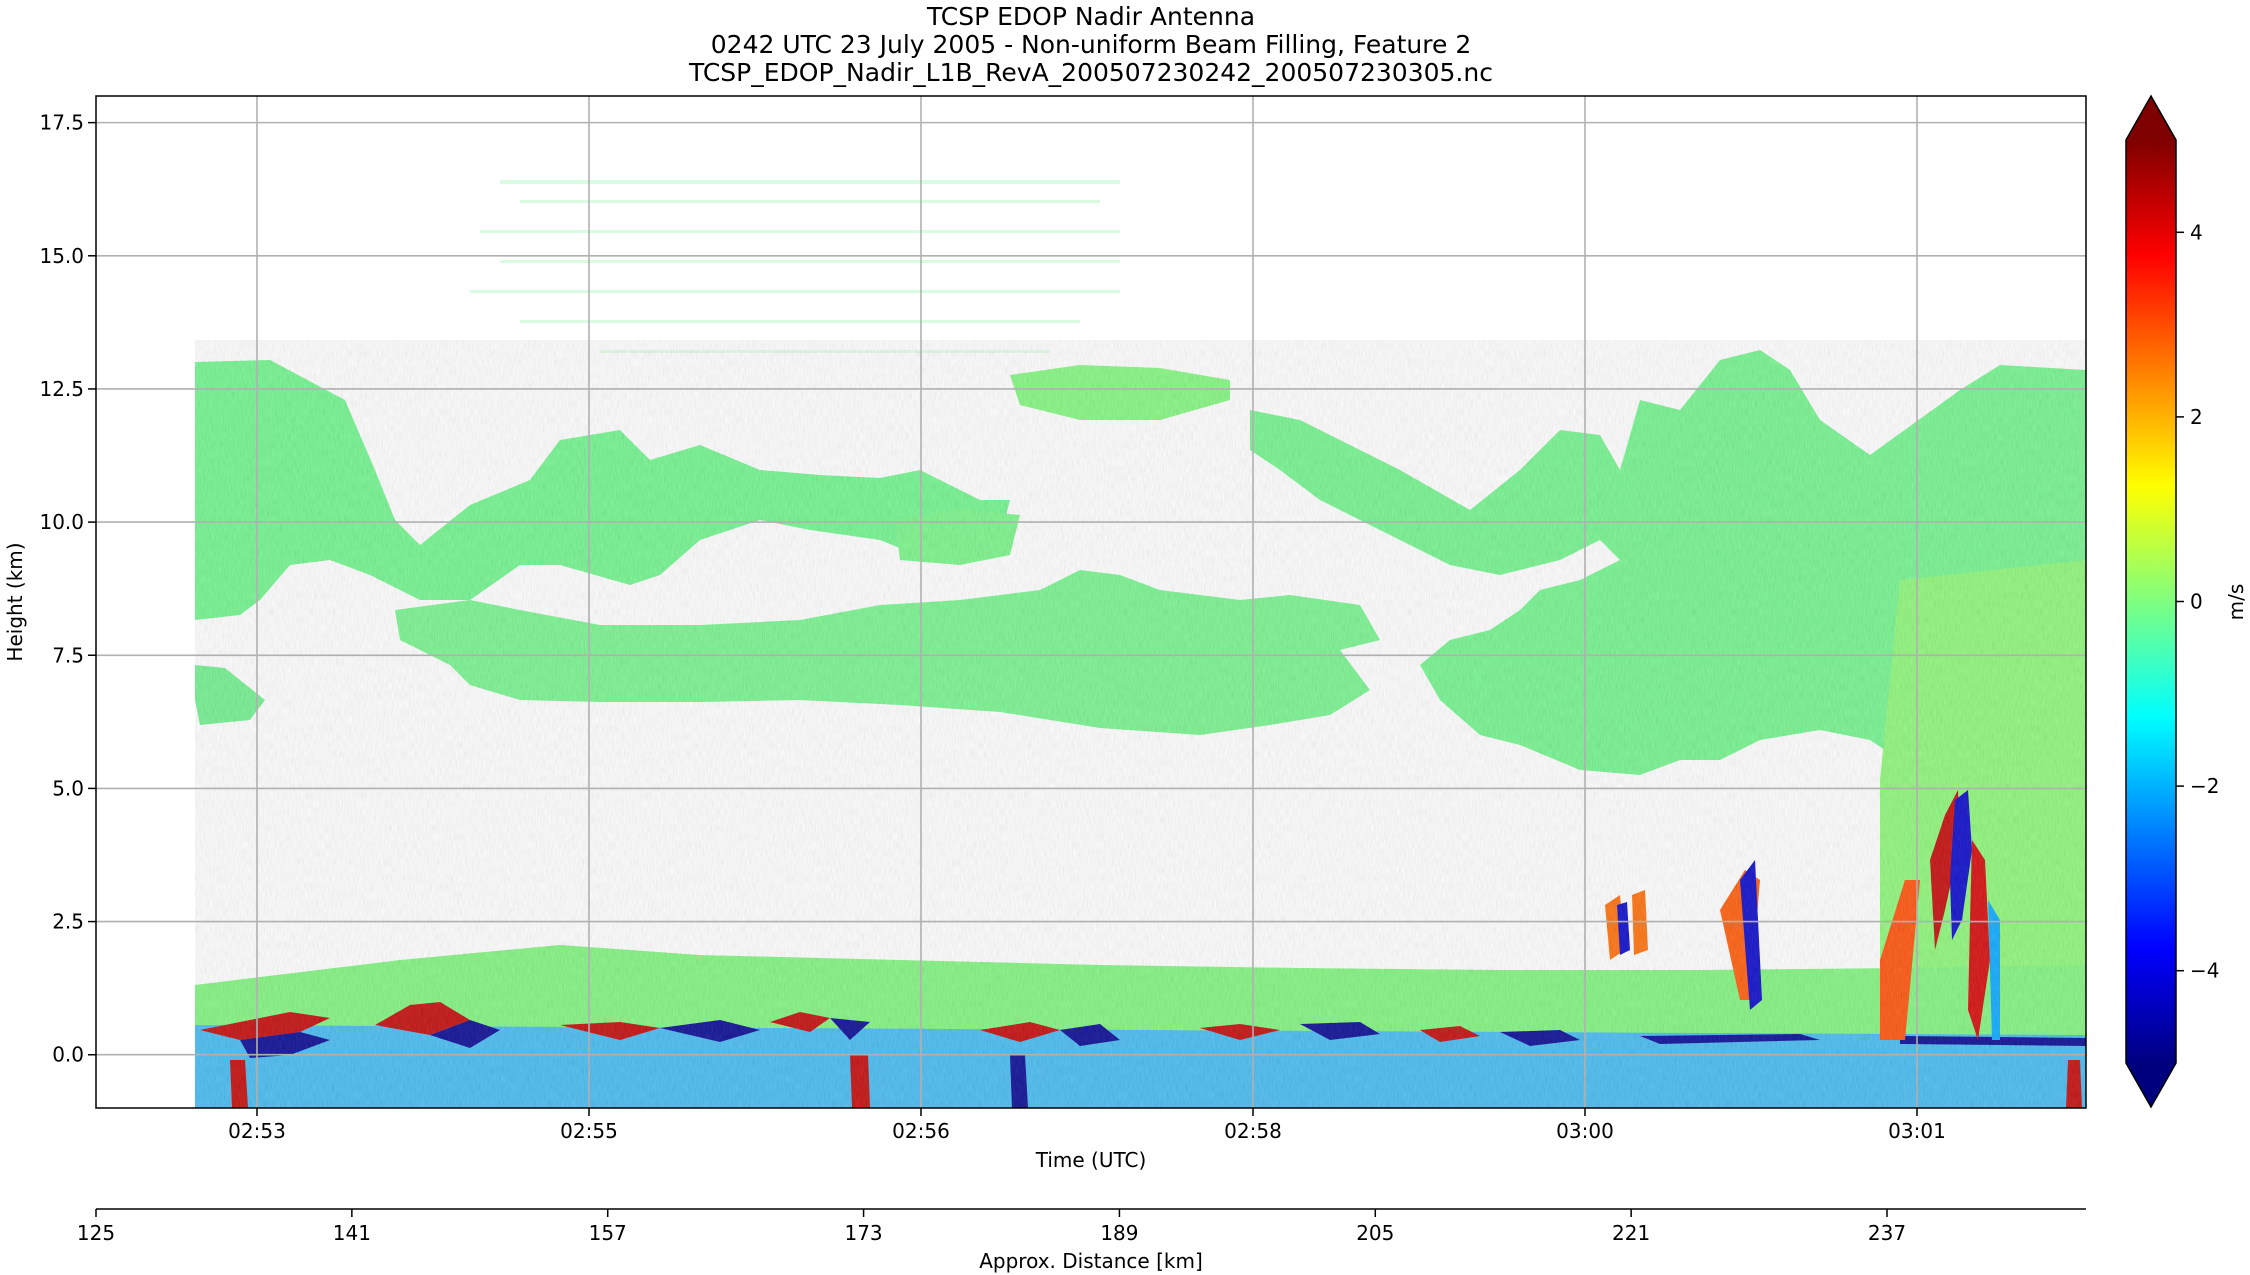 The width and height of the screenshot is (2250, 1275). Describe the element at coordinates (1087, 1125) in the screenshot. I see `x-axis: 02:53 02:55 02:56 02:58 03:00 03:01` at that location.